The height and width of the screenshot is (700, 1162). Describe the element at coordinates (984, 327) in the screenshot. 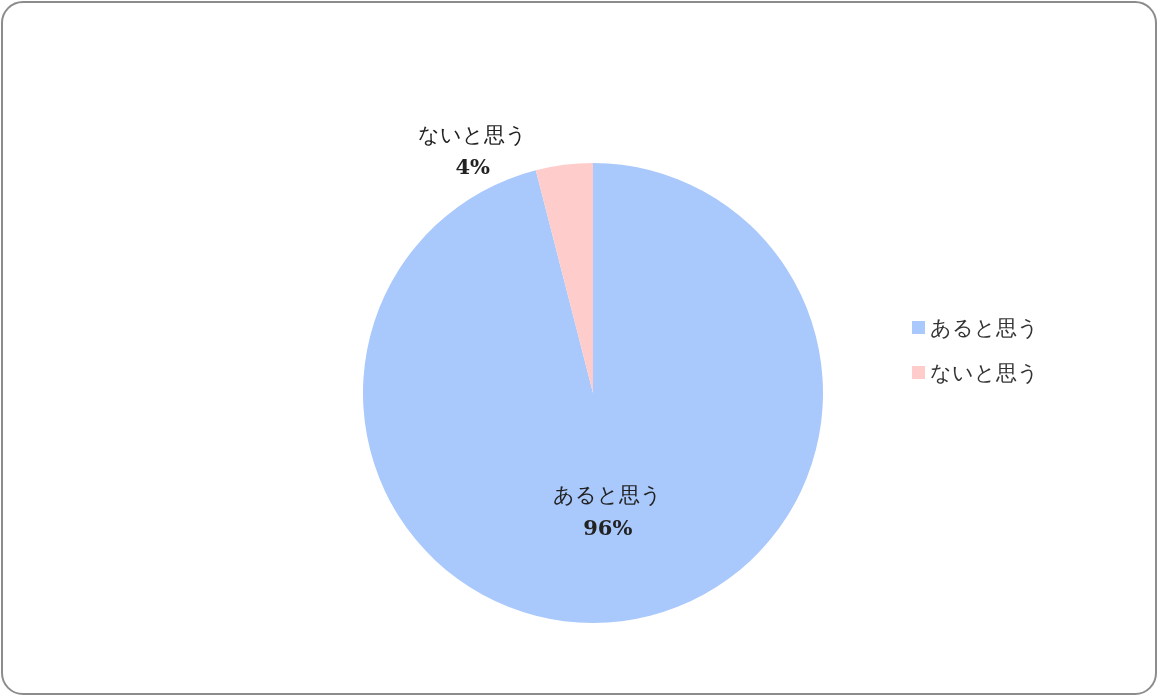

I see `legend-label: あると思う` at that location.